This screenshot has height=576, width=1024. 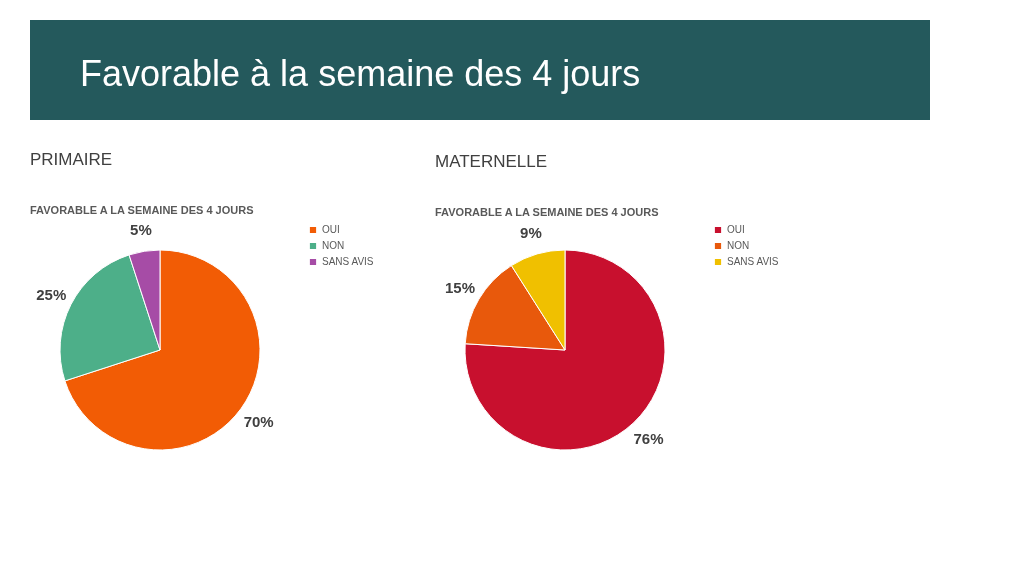 I want to click on chart-subtitle: PRIMAIRE, so click(x=71, y=159).